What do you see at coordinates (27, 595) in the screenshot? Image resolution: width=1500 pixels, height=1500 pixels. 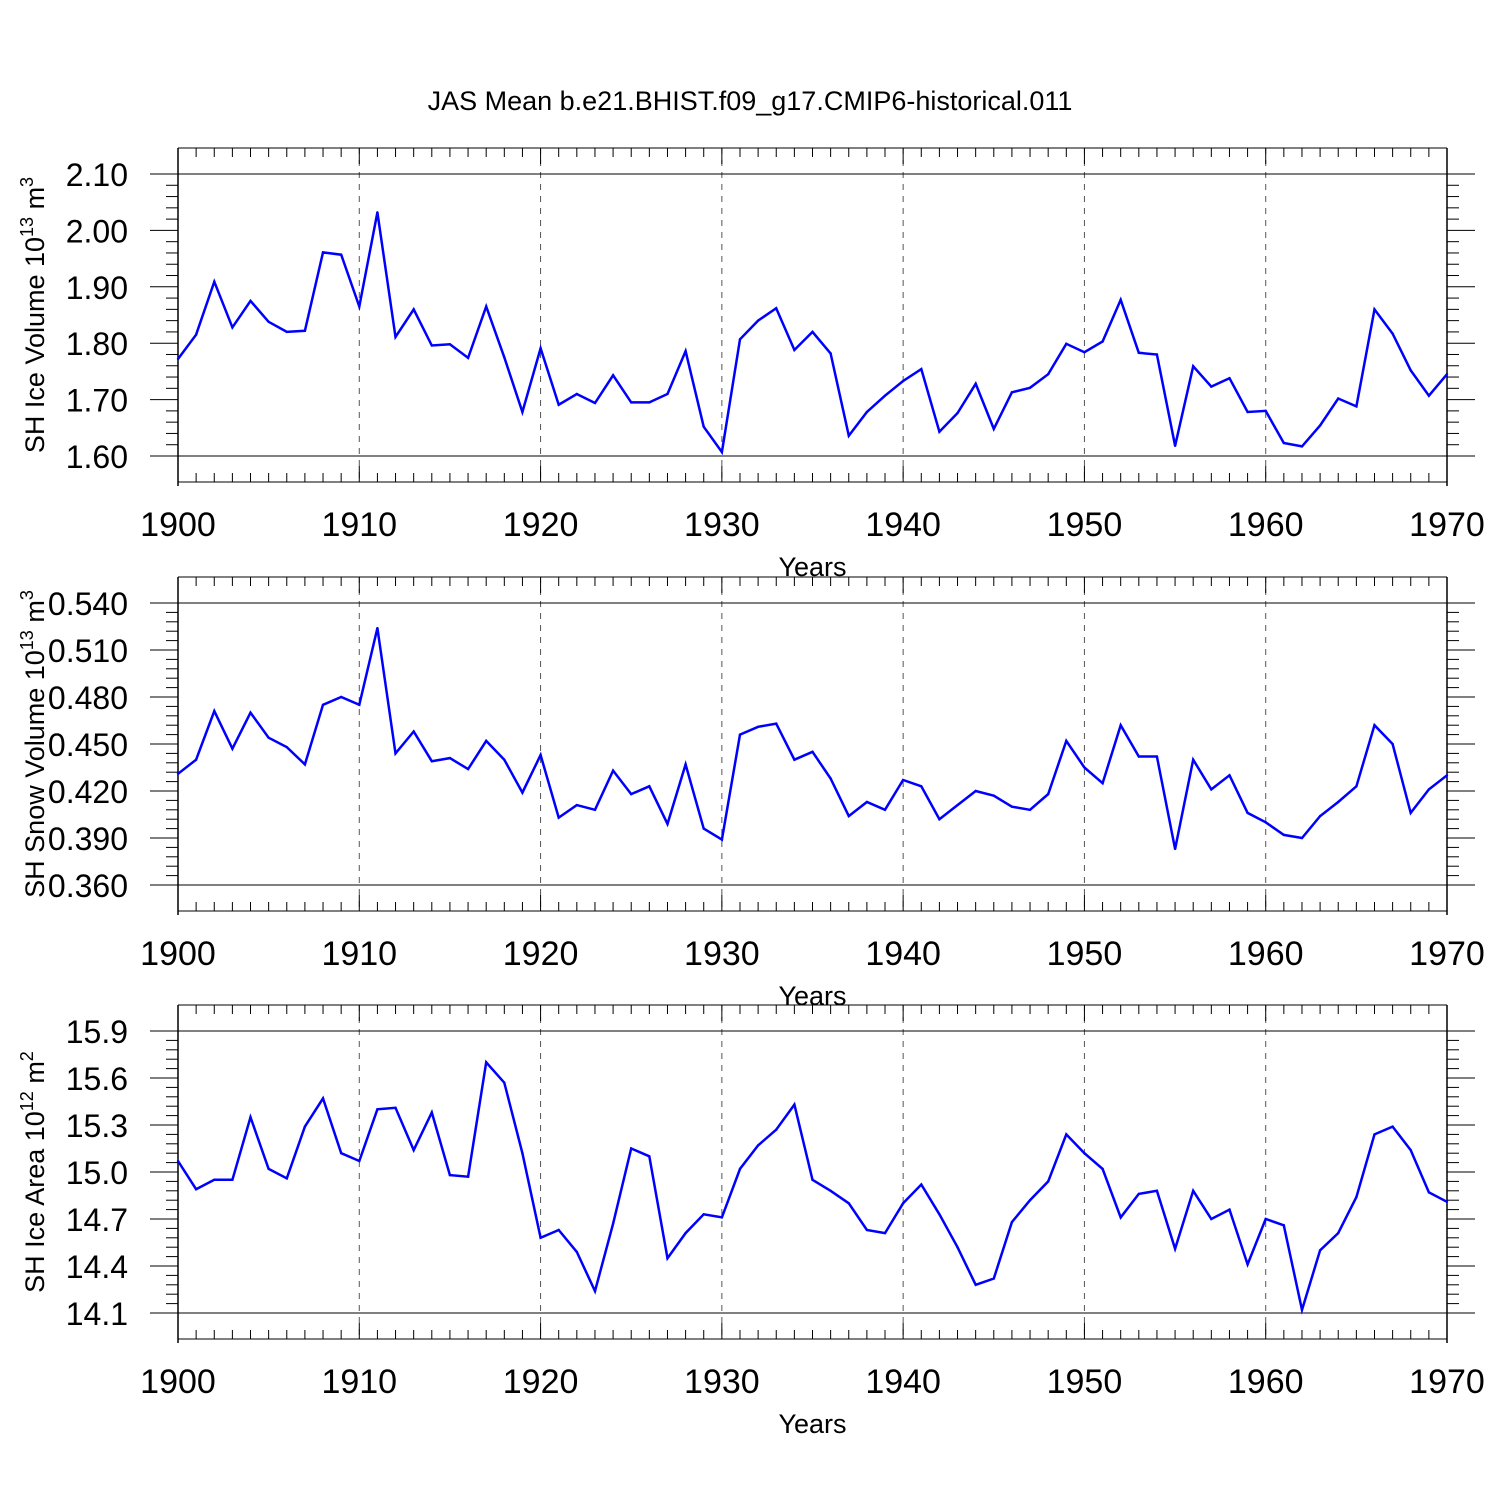 I see `y-axis-label-part: 3` at bounding box center [27, 595].